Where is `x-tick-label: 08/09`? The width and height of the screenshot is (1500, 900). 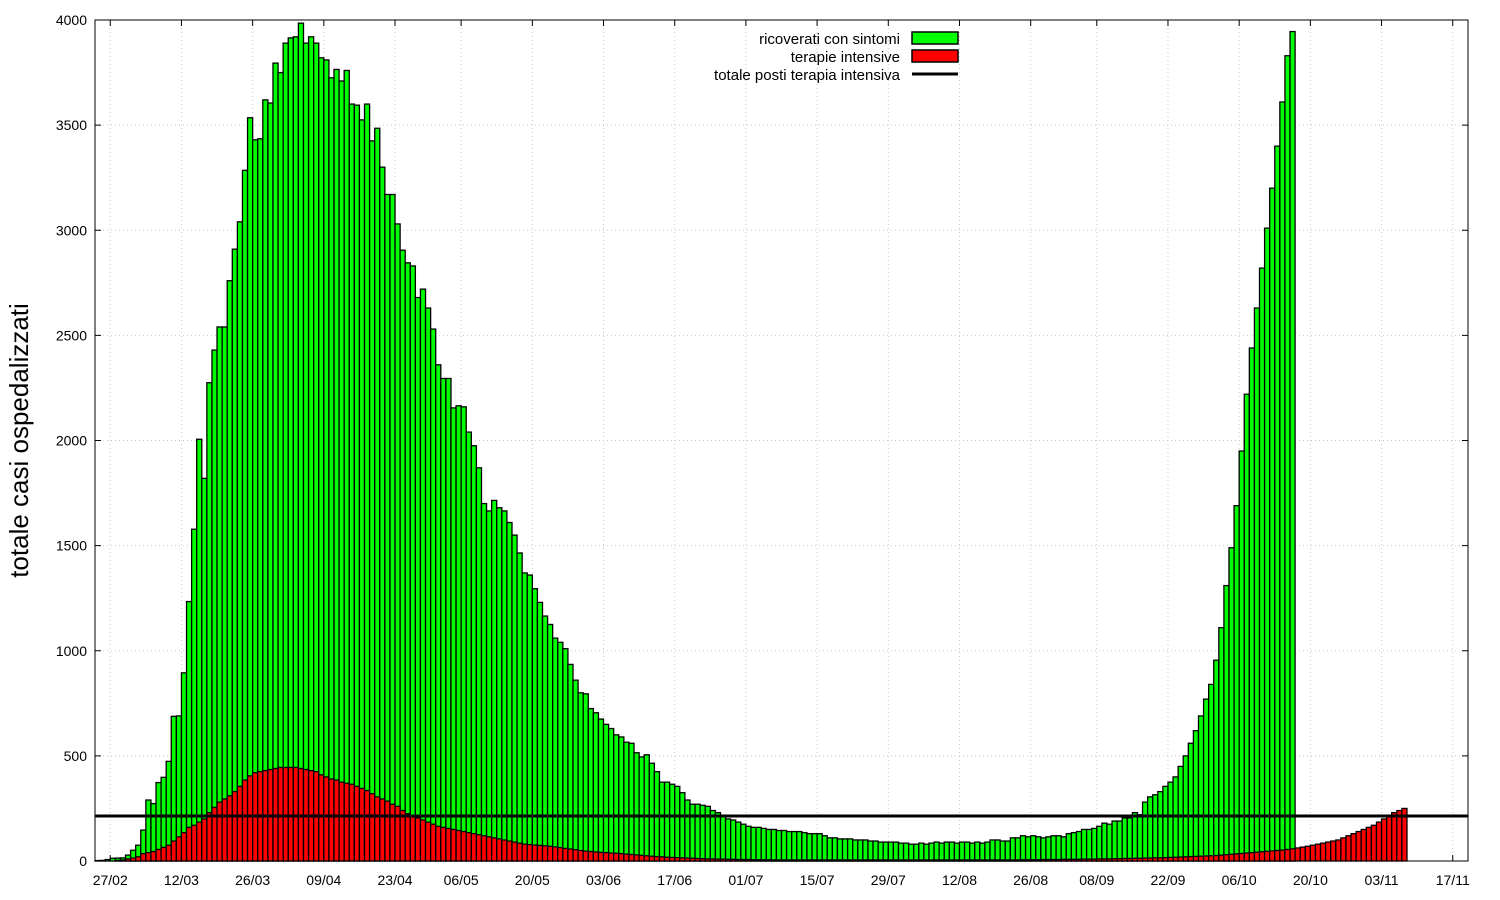
x-tick-label: 08/09 is located at coordinates (1096, 880).